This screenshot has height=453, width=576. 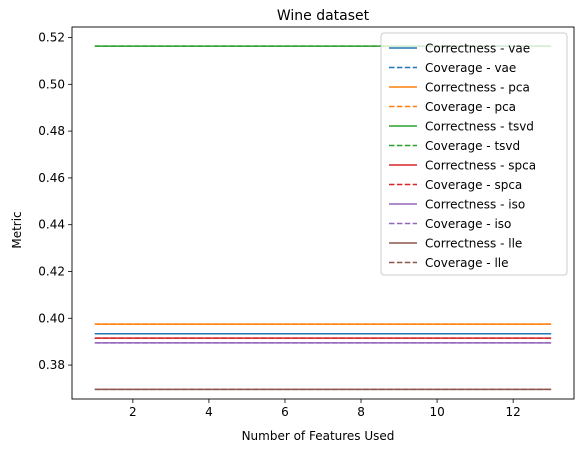 What do you see at coordinates (51, 38) in the screenshot?
I see `y-tick-label: 0.52` at bounding box center [51, 38].